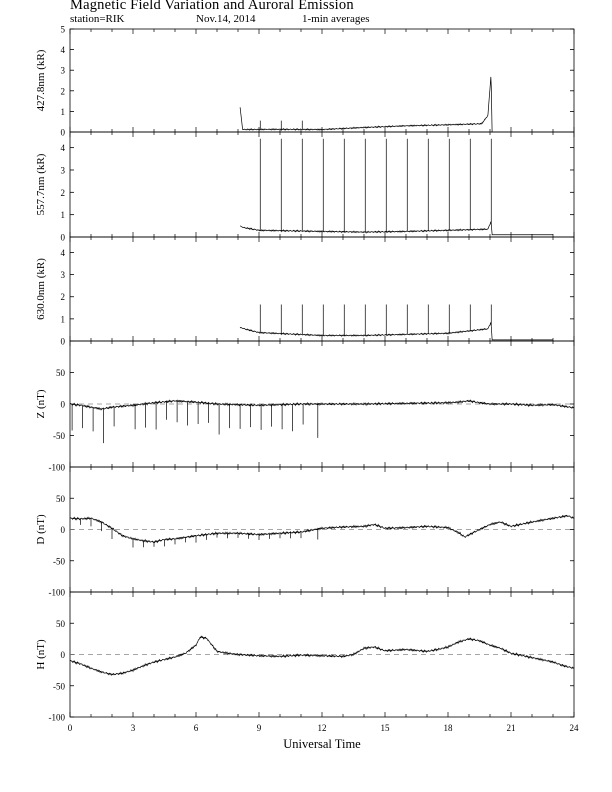 This screenshot has height=792, width=612. What do you see at coordinates (511, 728) in the screenshot?
I see `x-tick-label: 21` at bounding box center [511, 728].